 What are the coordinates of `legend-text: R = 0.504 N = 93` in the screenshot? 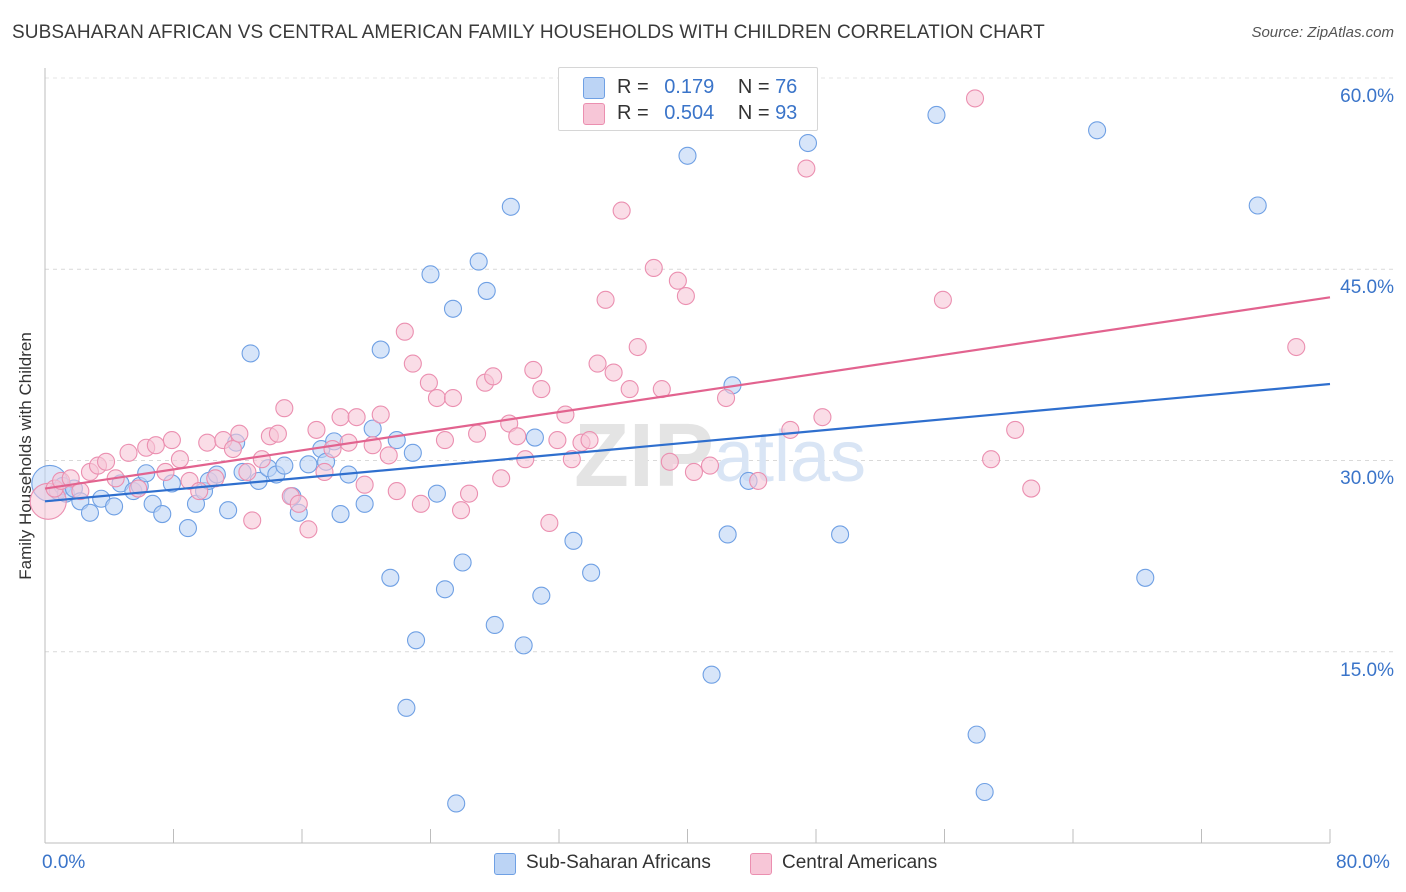 It's located at (707, 113).